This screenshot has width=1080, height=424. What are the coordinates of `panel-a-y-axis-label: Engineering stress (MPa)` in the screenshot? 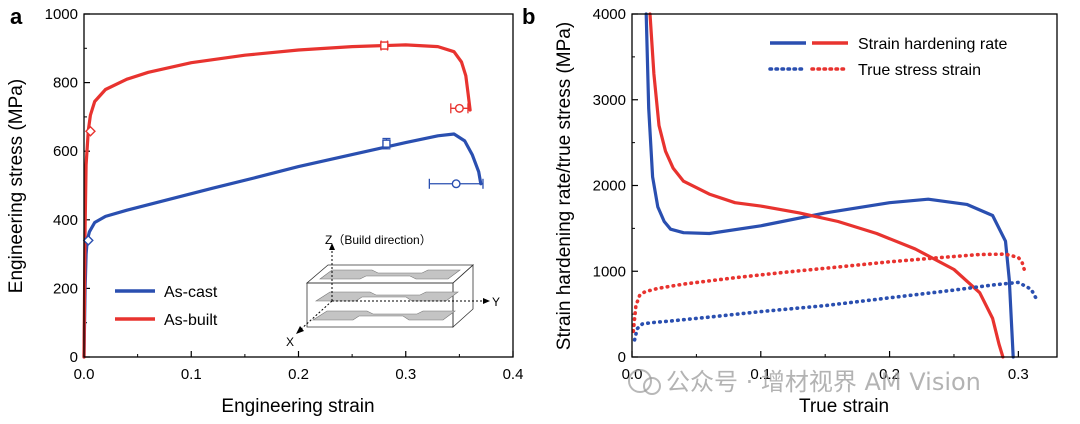 It's located at (16, 186).